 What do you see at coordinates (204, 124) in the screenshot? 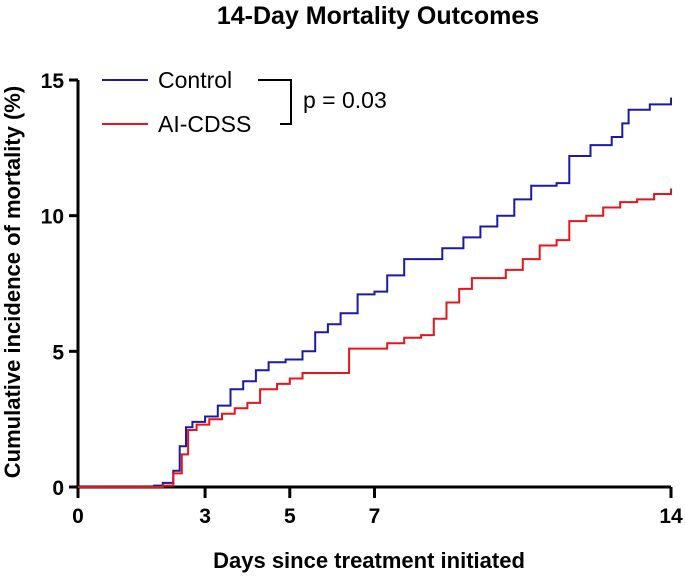
I see `legend-label-ai-cdss: AI-CDSS` at bounding box center [204, 124].